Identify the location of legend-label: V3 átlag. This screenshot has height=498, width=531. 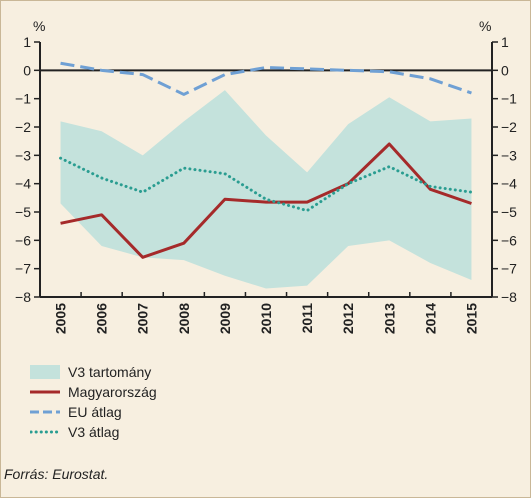
(94, 432).